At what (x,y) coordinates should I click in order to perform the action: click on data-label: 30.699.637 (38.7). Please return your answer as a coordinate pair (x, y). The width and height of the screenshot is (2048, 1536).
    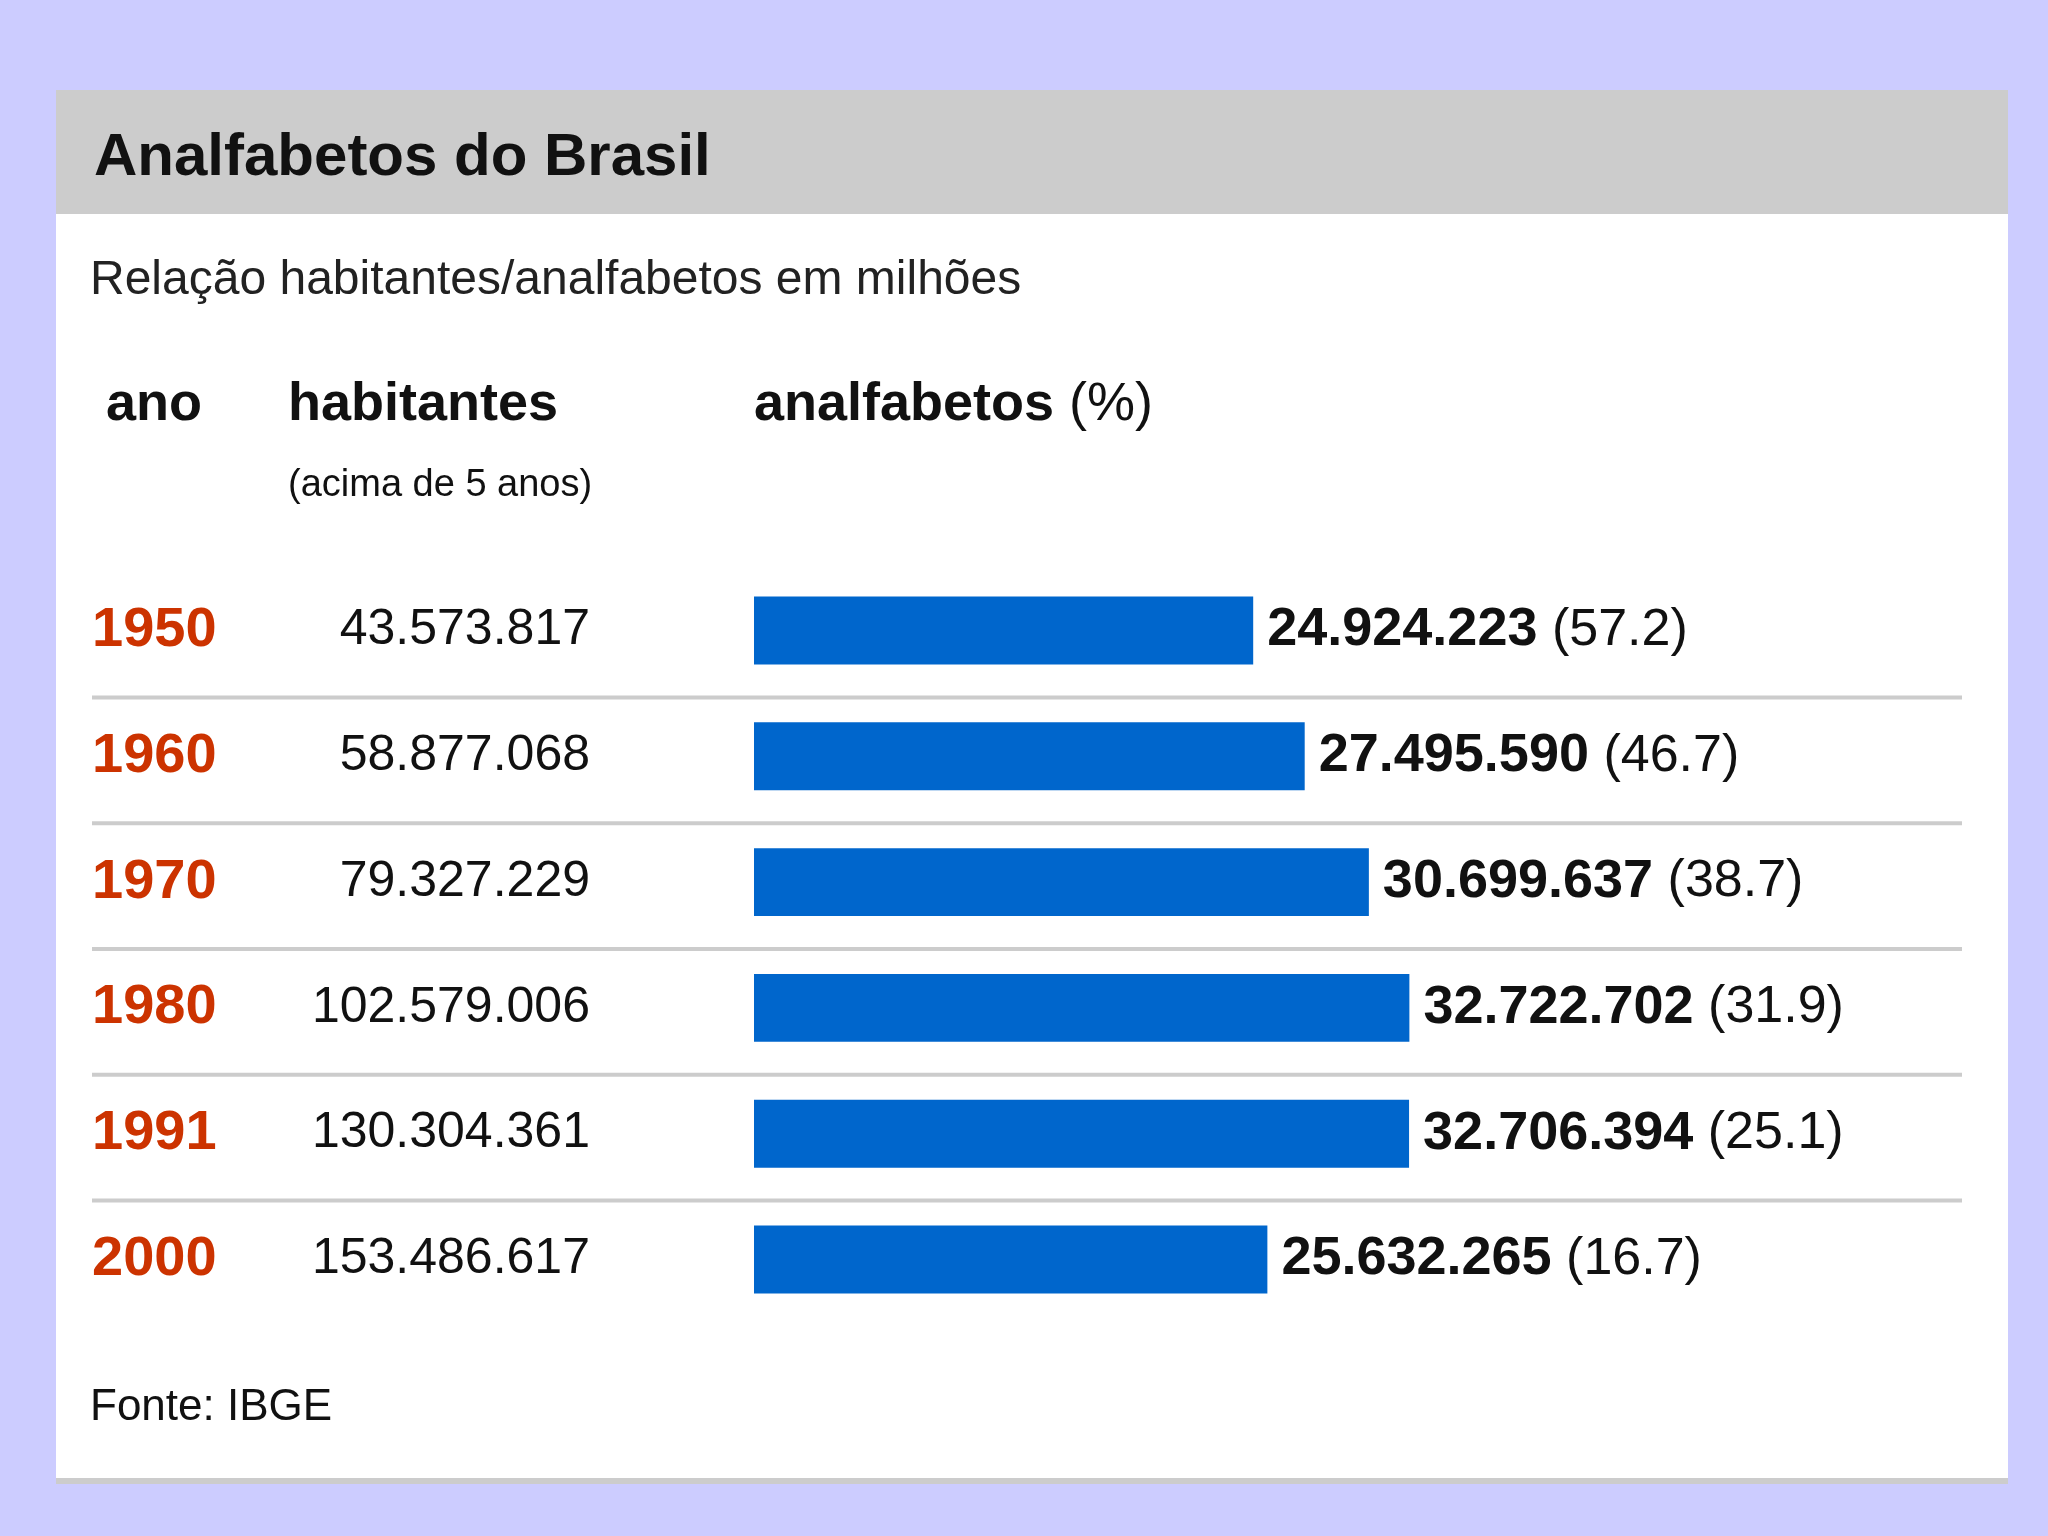
    Looking at the image, I should click on (1593, 877).